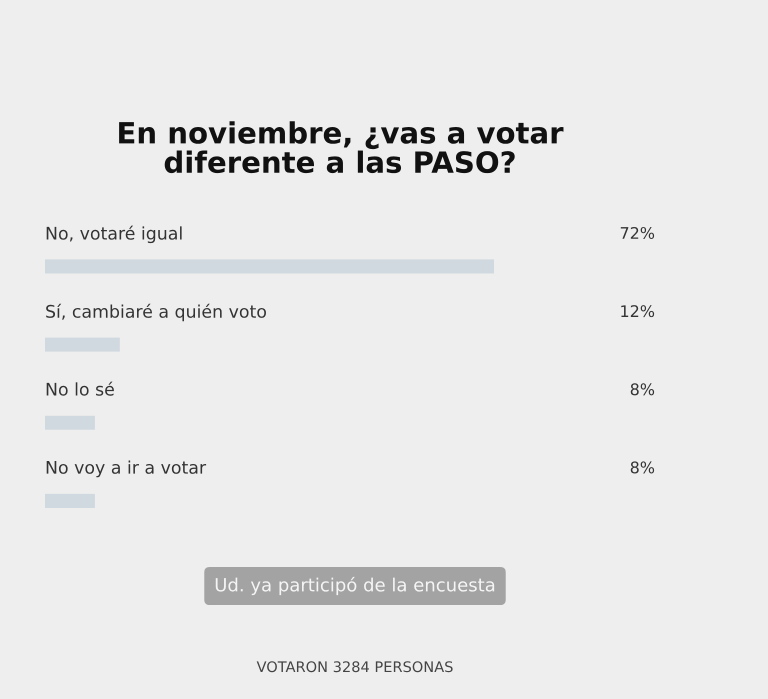 Image resolution: width=768 pixels, height=699 pixels. Describe the element at coordinates (637, 311) in the screenshot. I see `data-label: 12%` at that location.